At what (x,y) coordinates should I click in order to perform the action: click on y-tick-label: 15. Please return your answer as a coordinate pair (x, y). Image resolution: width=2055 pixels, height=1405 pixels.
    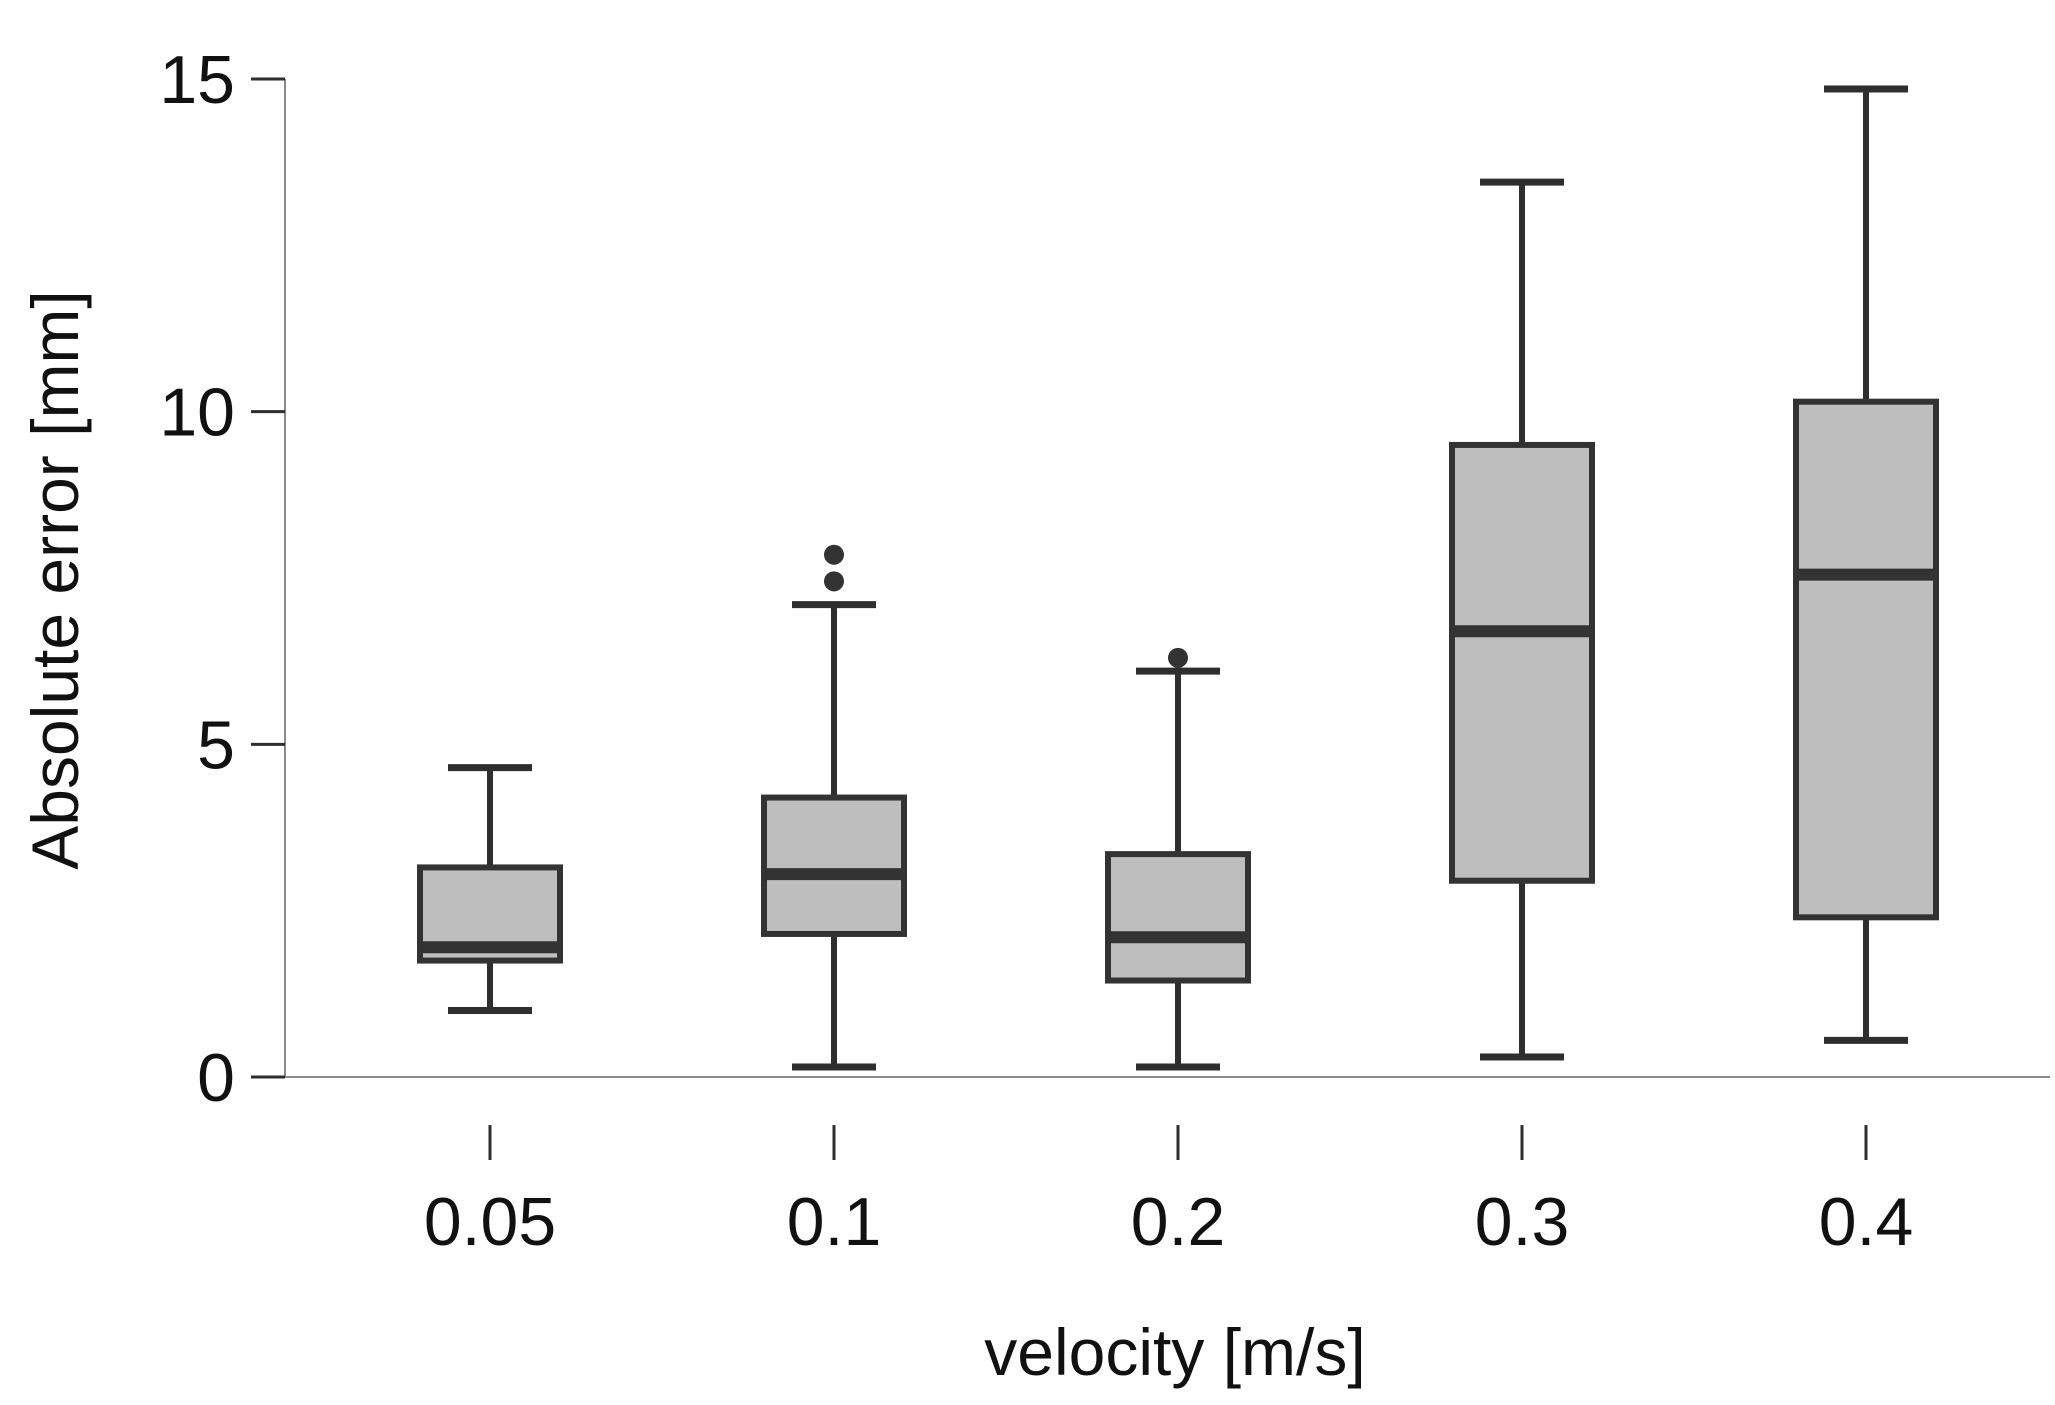
    Looking at the image, I should click on (197, 80).